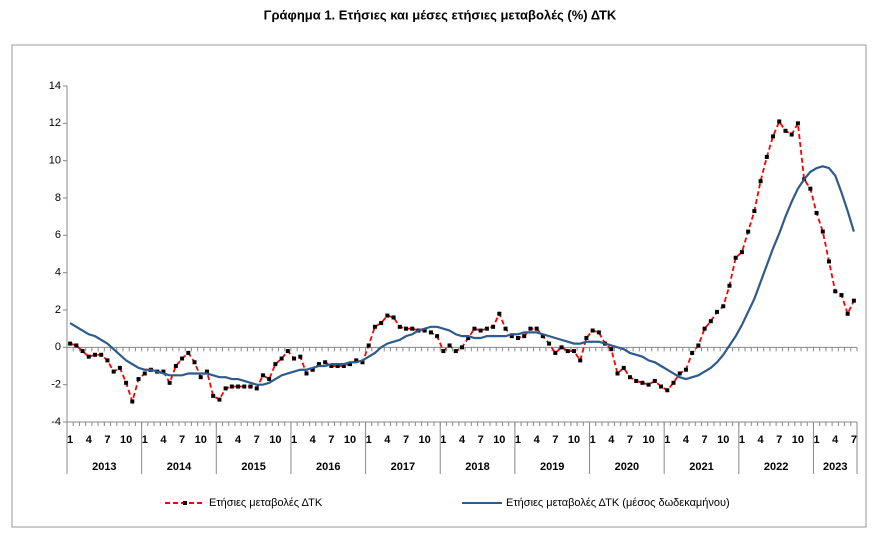 The height and width of the screenshot is (549, 880). Describe the element at coordinates (266, 503) in the screenshot. I see `legend-label: Ετήσιες μεταβολές ΔΤΚ` at that location.